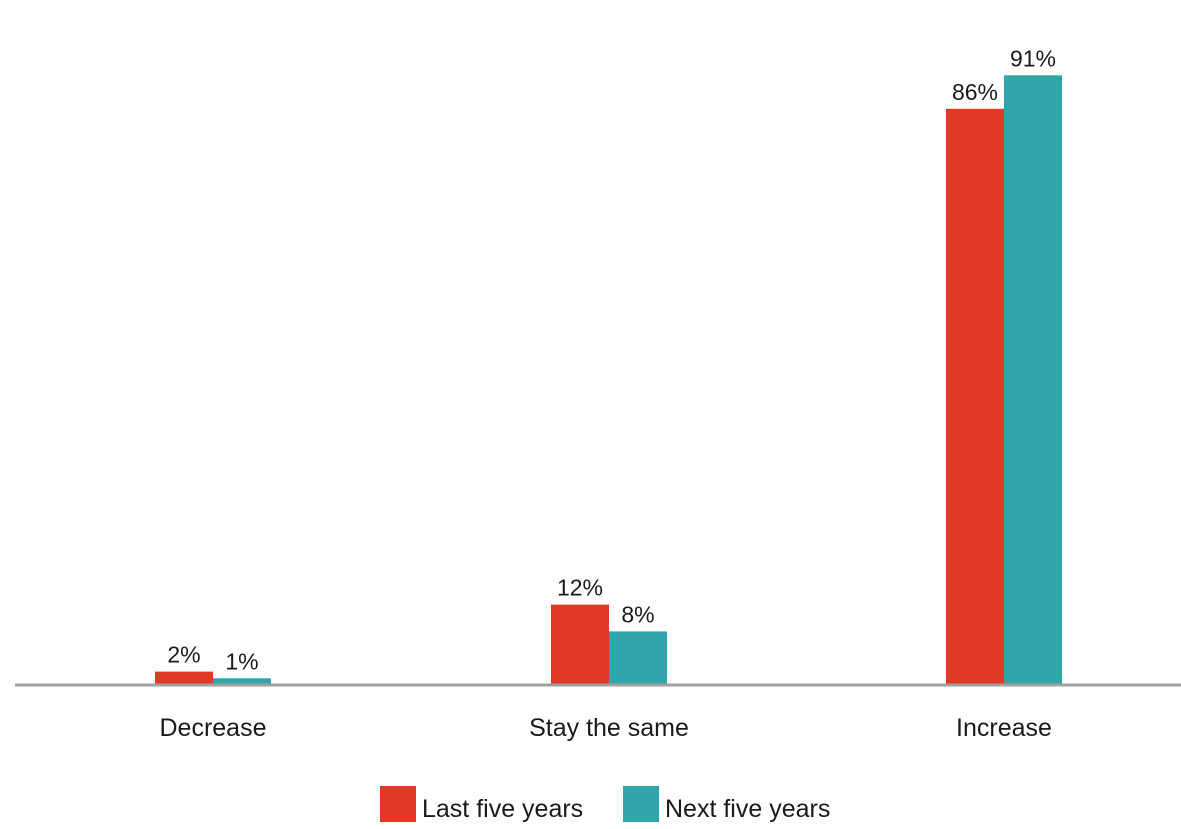 The image size is (1181, 829). I want to click on bar-next-five-years-stay-the-same, so click(638, 658).